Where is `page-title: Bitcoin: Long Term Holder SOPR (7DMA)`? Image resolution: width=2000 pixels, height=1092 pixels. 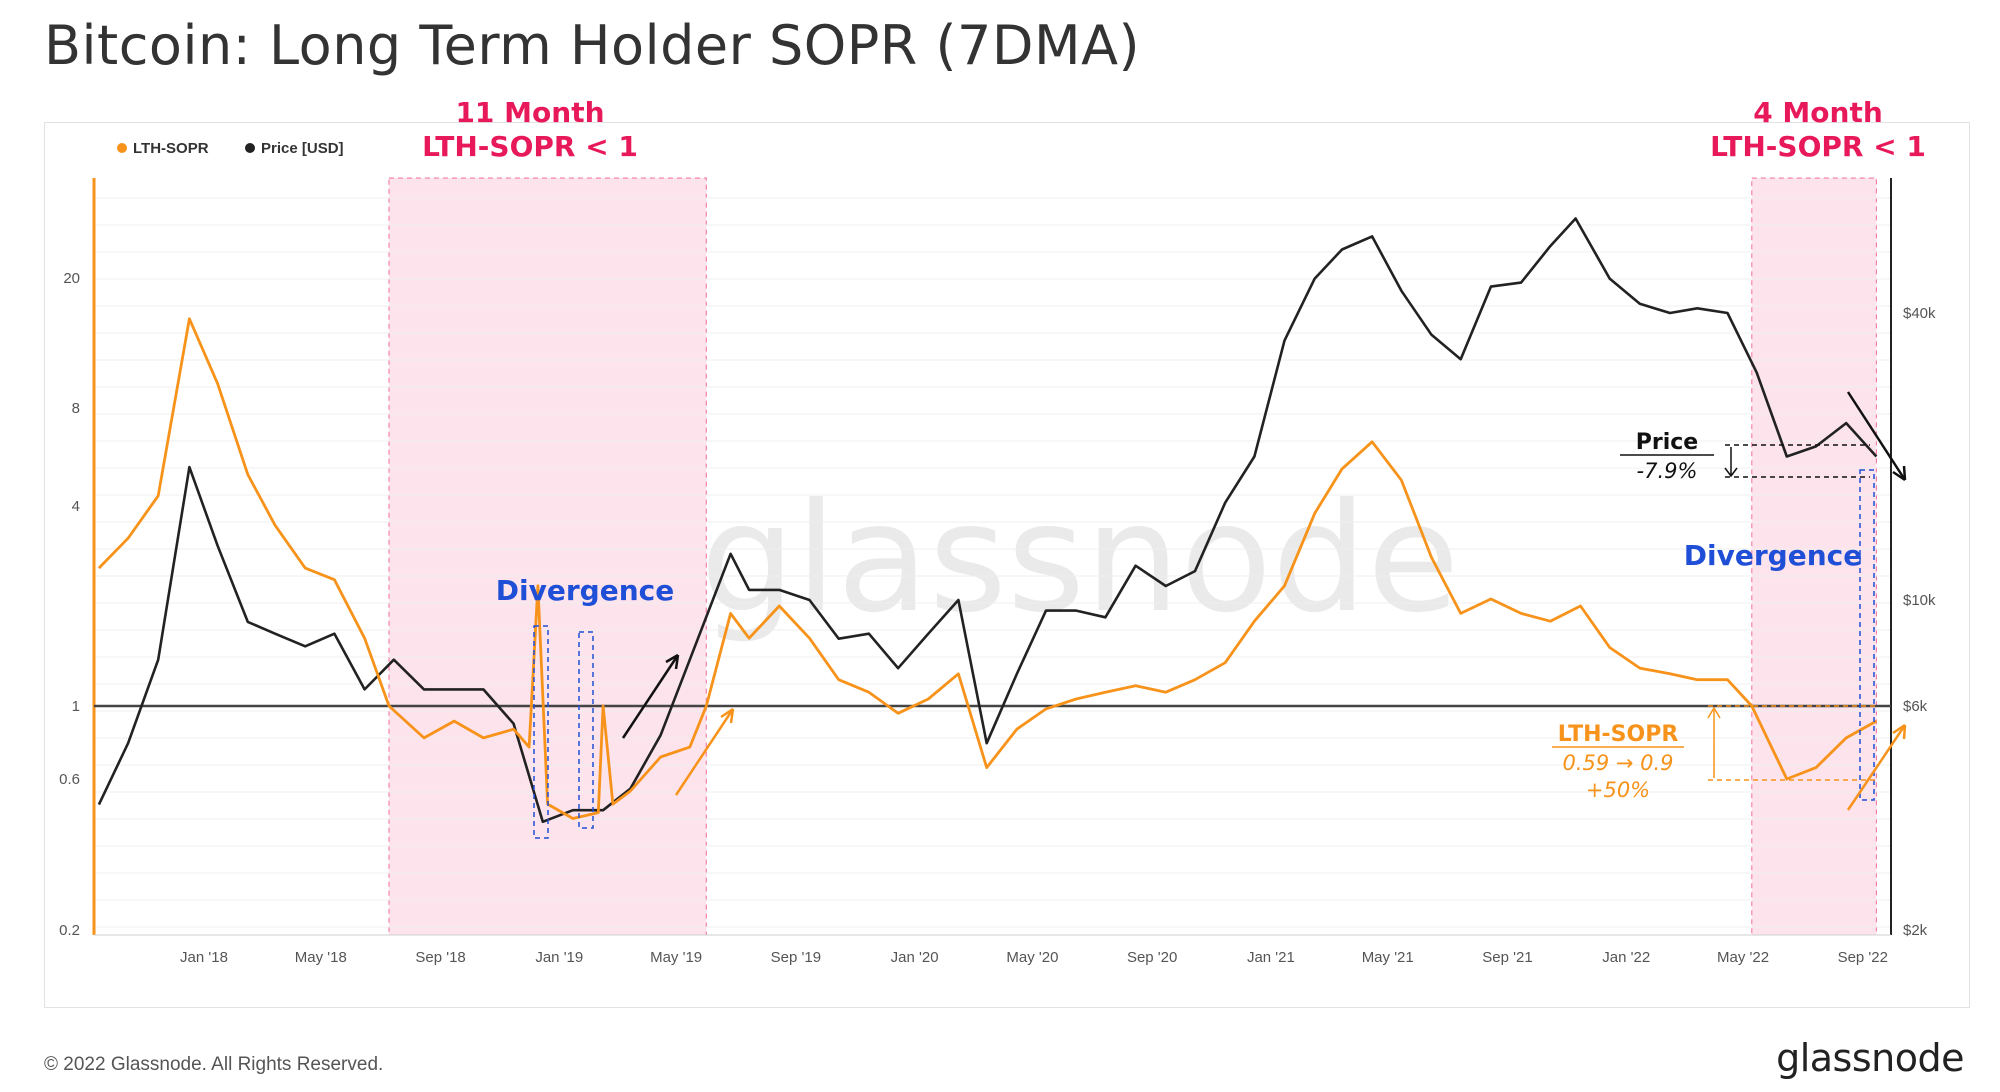
page-title: Bitcoin: Long Term Holder SOPR (7DMA) is located at coordinates (592, 45).